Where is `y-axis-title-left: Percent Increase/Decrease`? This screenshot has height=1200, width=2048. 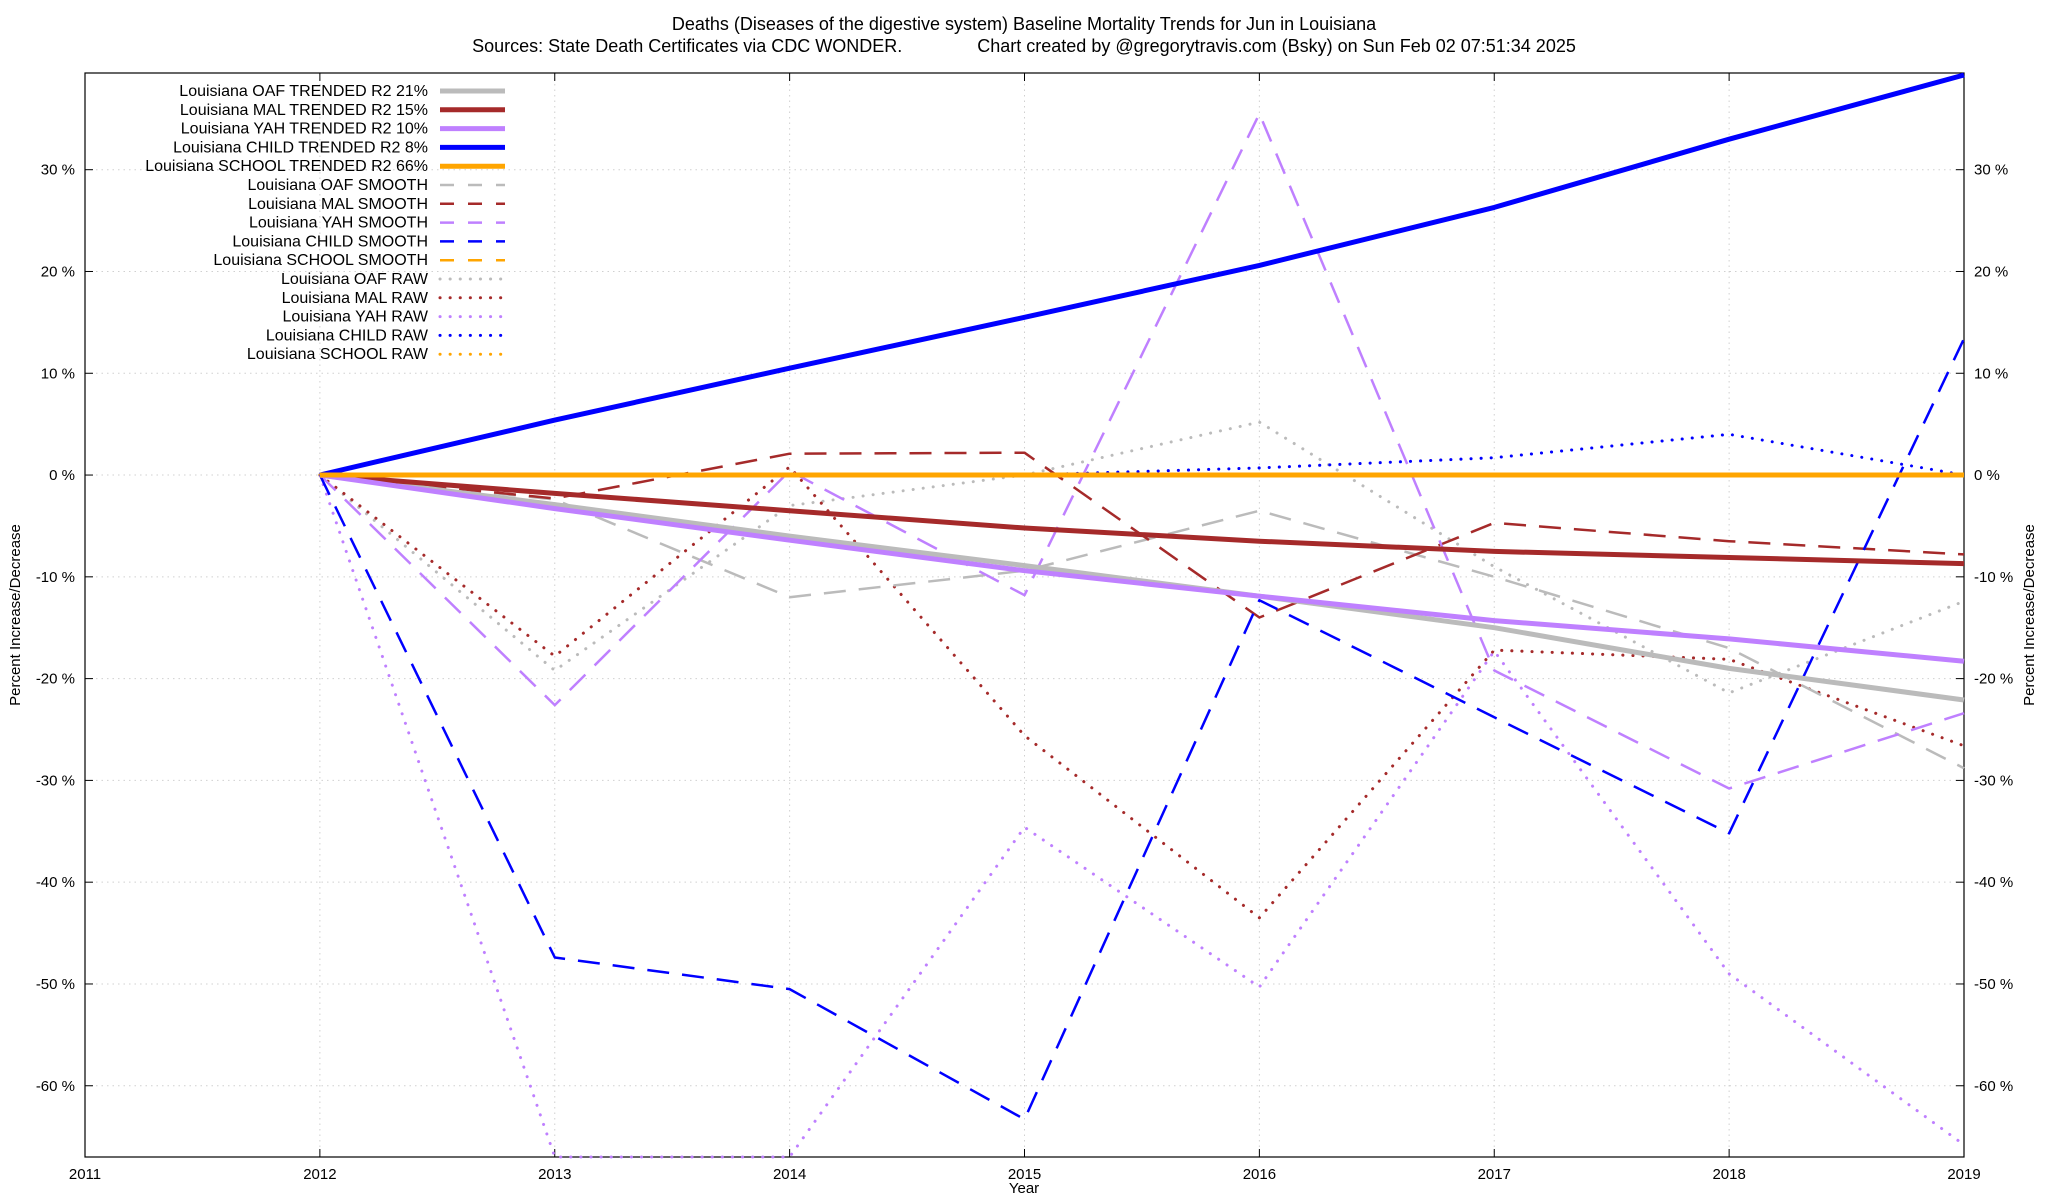
y-axis-title-left: Percent Increase/Decrease is located at coordinates (15, 615).